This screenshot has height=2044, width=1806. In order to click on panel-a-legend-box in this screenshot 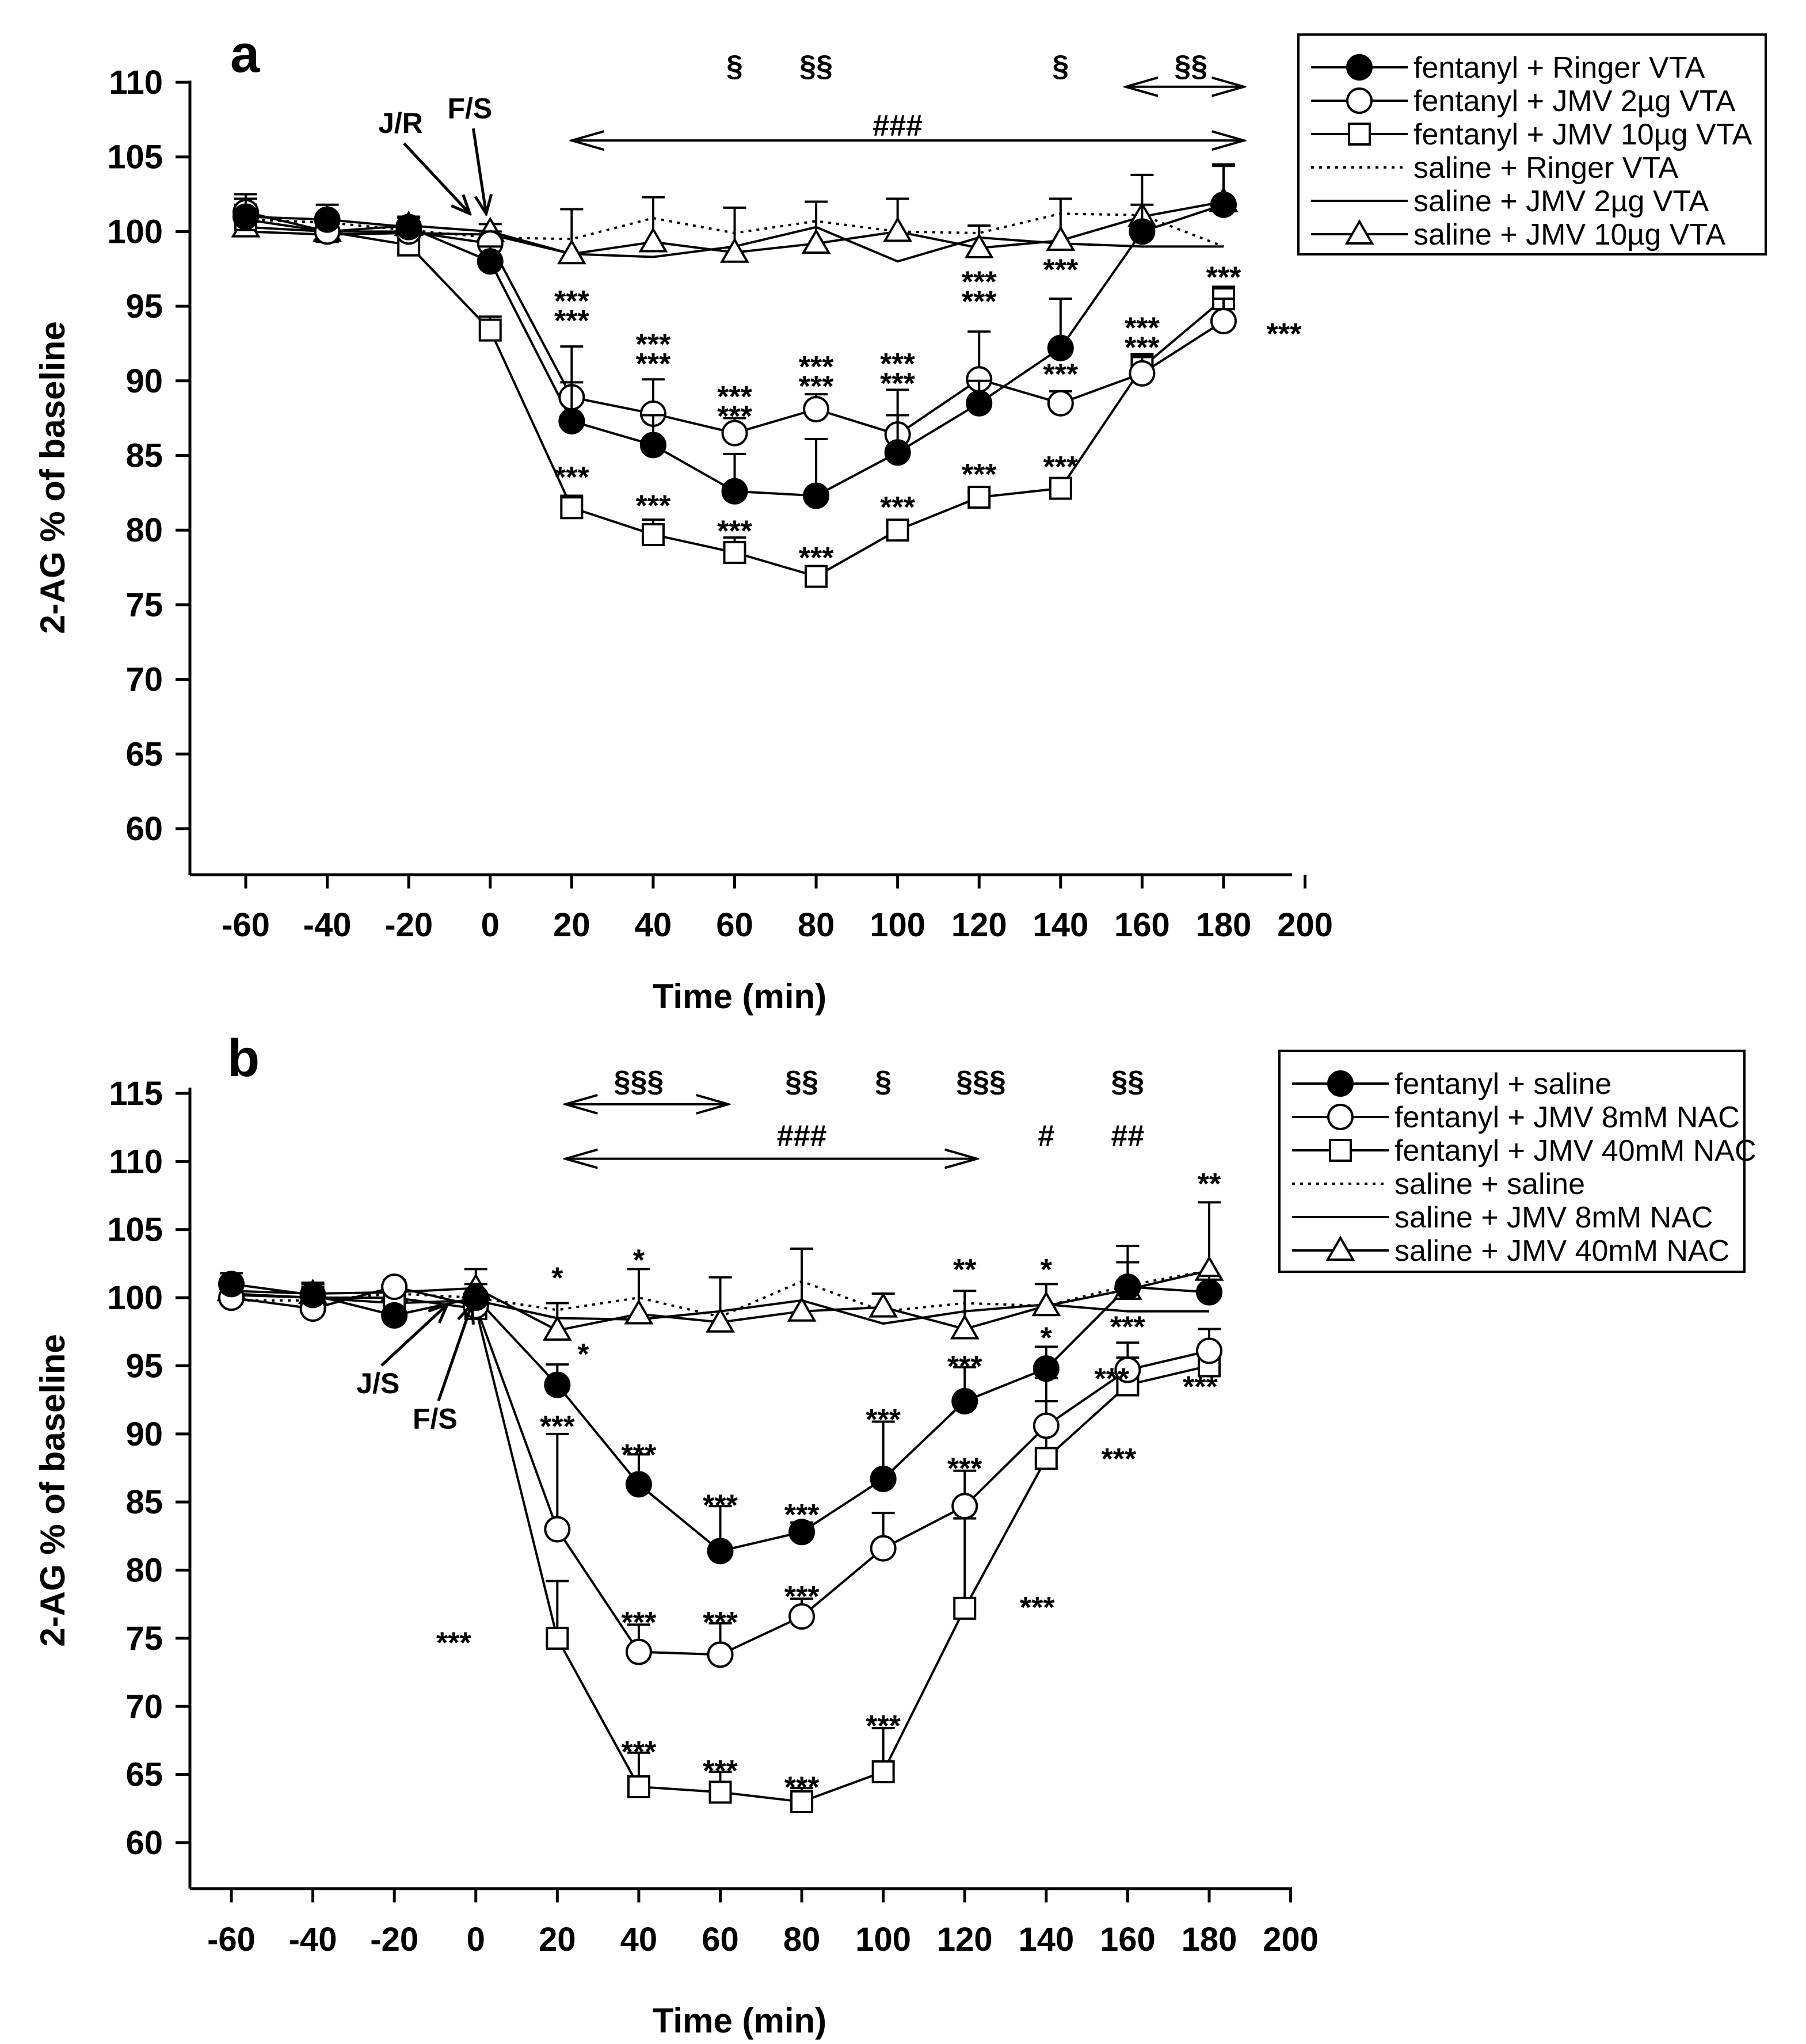, I will do `click(1532, 144)`.